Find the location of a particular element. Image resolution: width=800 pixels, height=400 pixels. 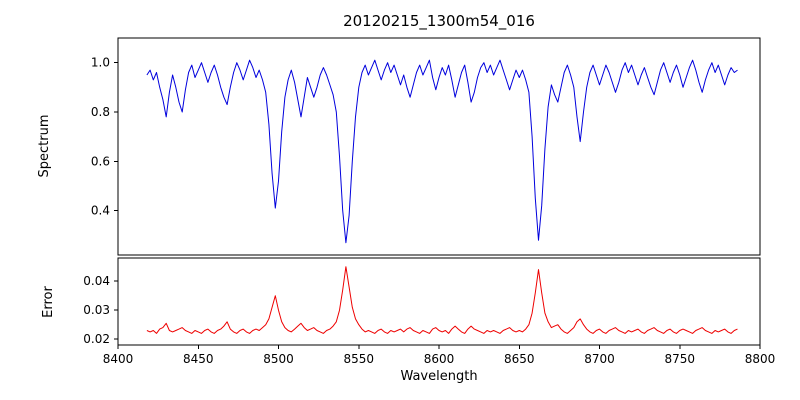

error-series-line is located at coordinates (442, 300).